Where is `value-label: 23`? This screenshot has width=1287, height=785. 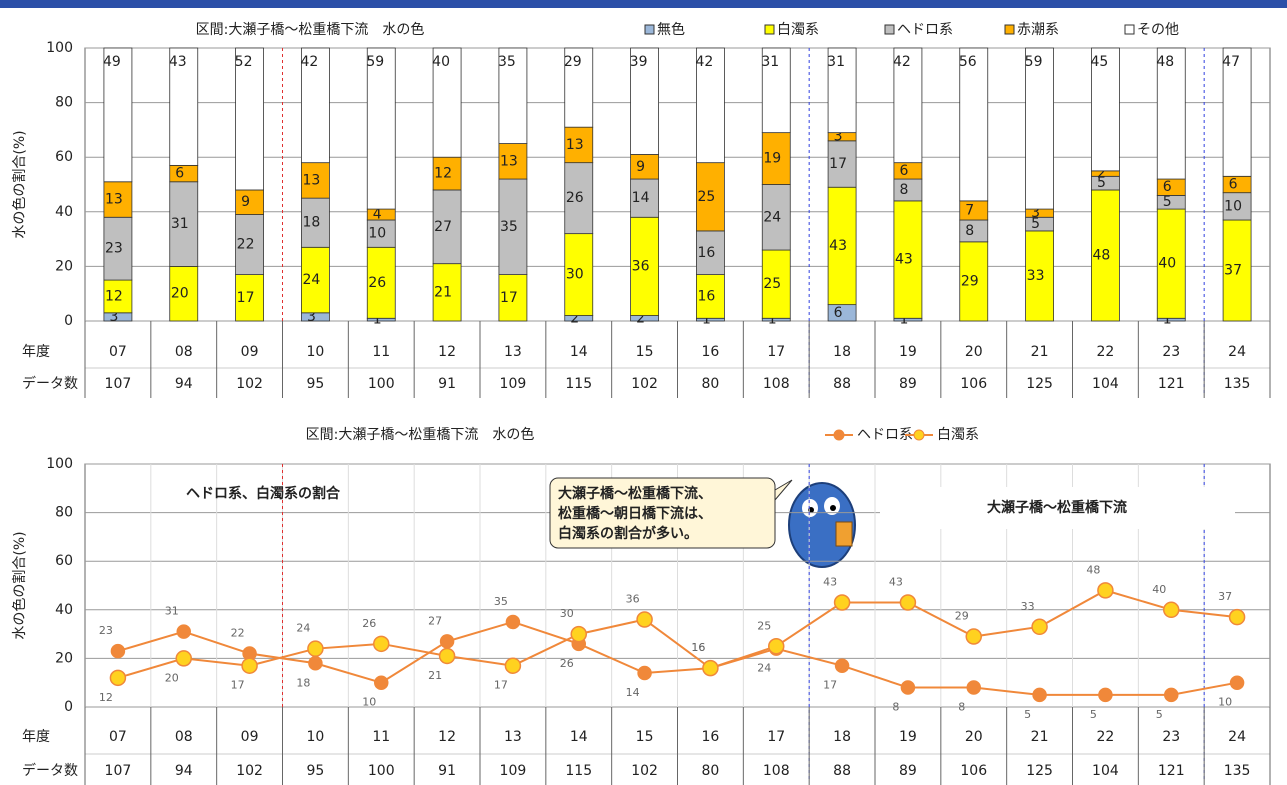 value-label: 23 is located at coordinates (114, 249).